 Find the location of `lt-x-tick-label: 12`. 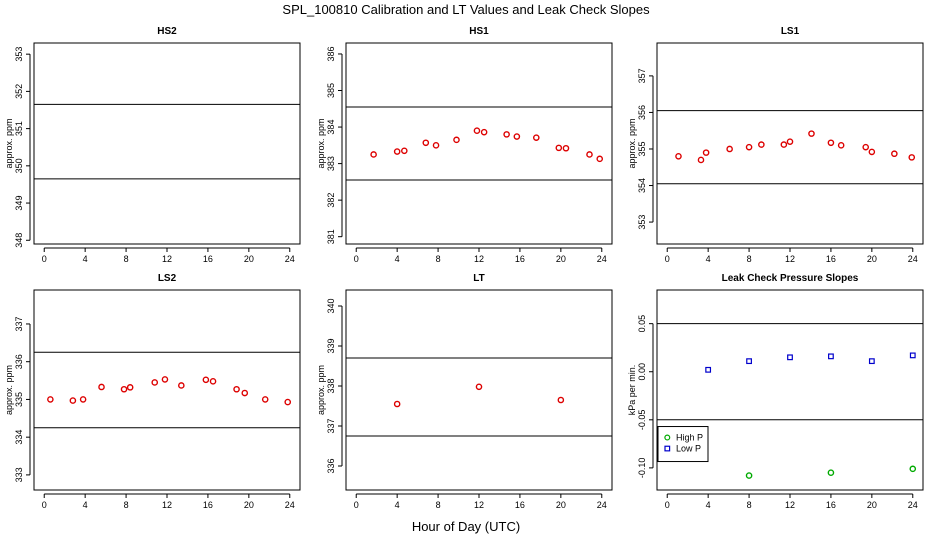

lt-x-tick-label: 12 is located at coordinates (479, 505).